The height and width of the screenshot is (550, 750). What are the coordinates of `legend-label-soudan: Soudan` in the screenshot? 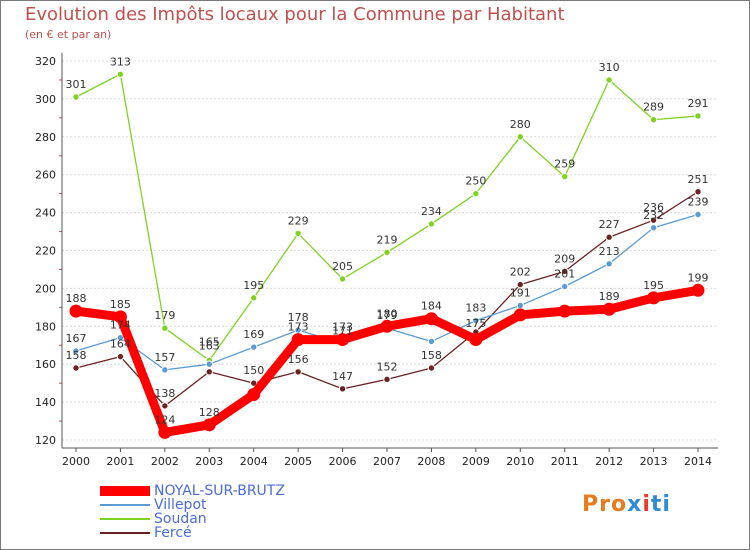 It's located at (180, 519).